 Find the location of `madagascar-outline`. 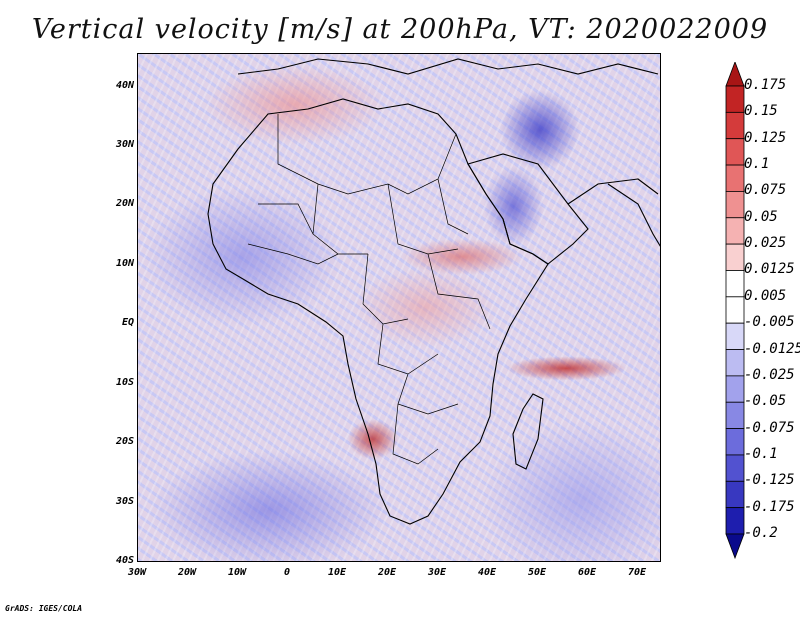

madagascar-outline is located at coordinates (528, 431).